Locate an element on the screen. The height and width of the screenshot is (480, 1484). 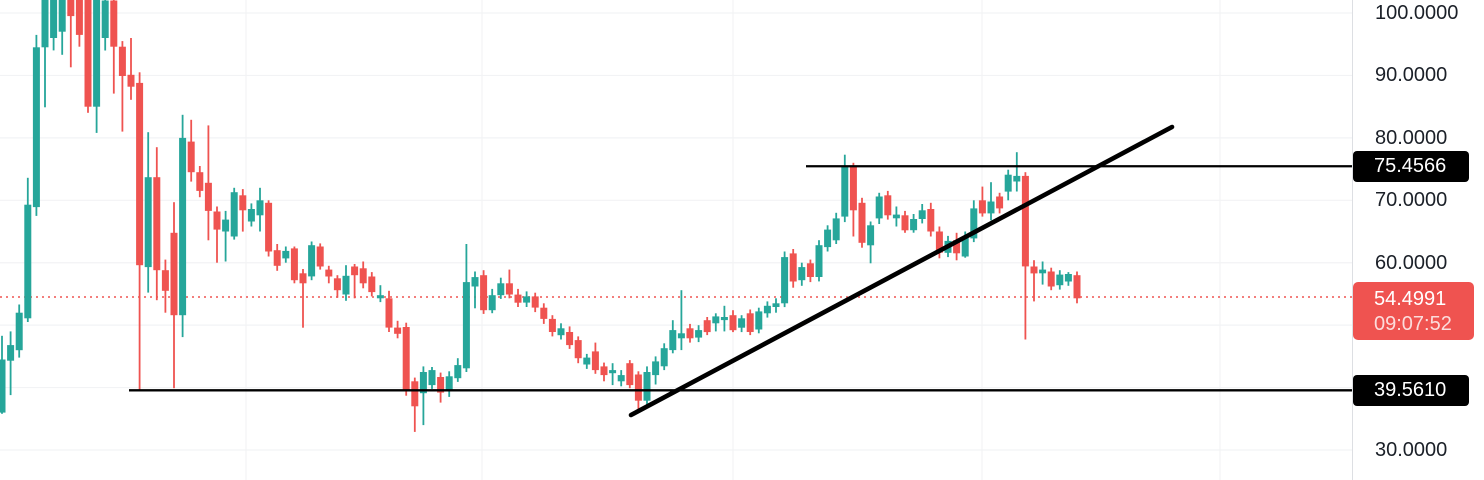
price-tick: 60.0000 is located at coordinates (1411, 262).